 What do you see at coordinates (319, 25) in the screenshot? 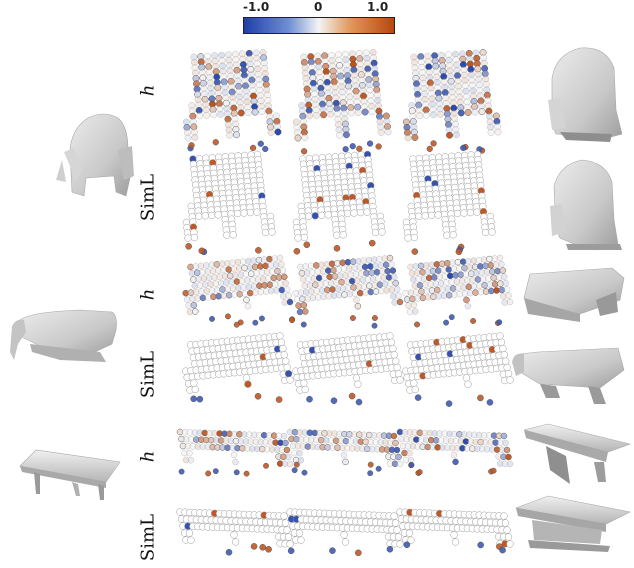
I see `colorbar-gradient` at bounding box center [319, 25].